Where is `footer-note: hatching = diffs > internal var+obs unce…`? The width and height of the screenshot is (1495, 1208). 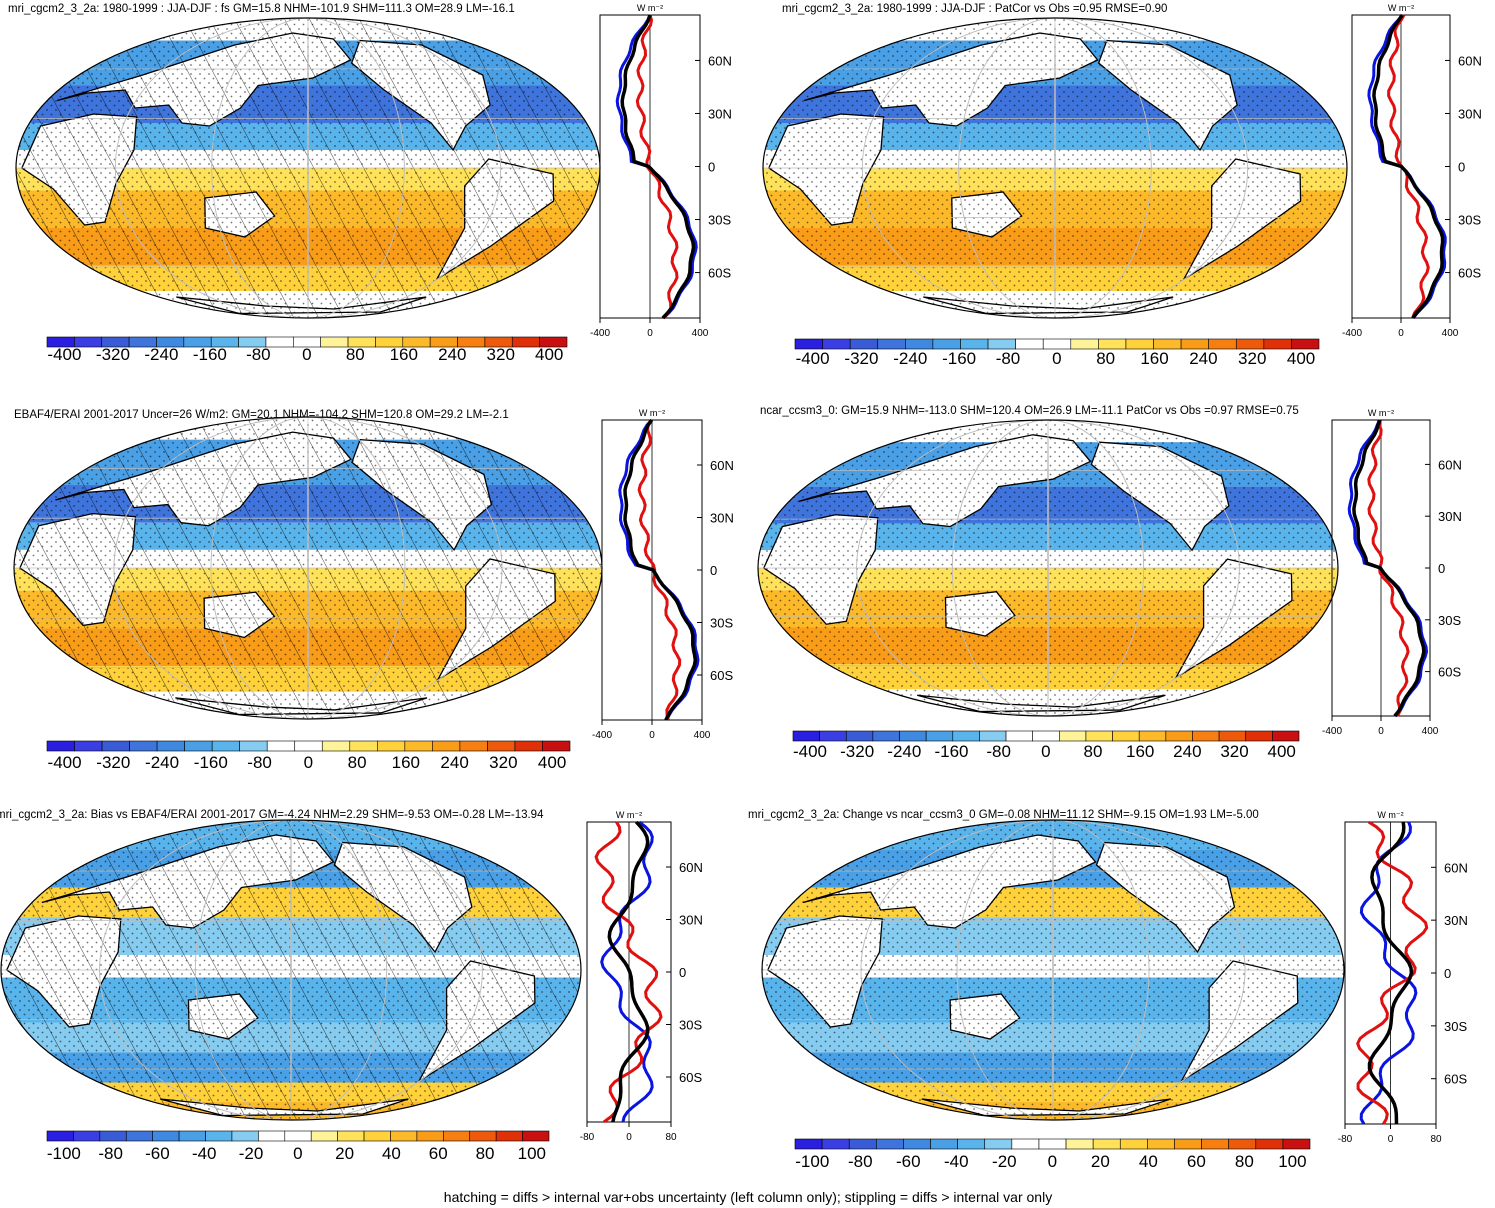 footer-note: hatching = diffs > internal var+obs unce… is located at coordinates (748, 1197).